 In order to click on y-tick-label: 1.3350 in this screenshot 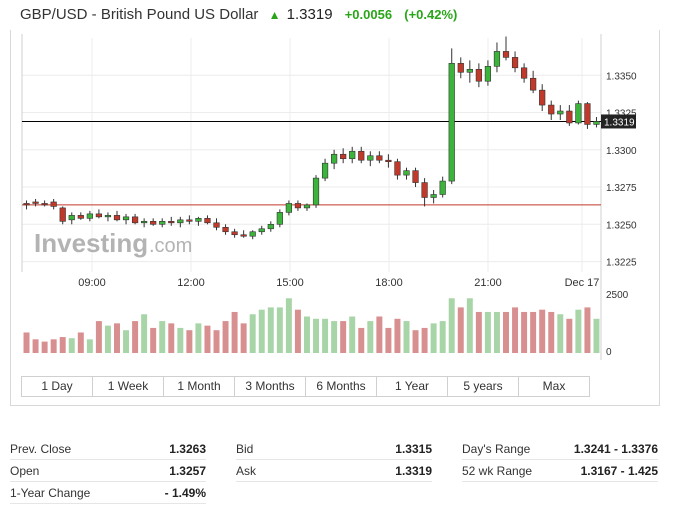, I will do `click(621, 76)`.